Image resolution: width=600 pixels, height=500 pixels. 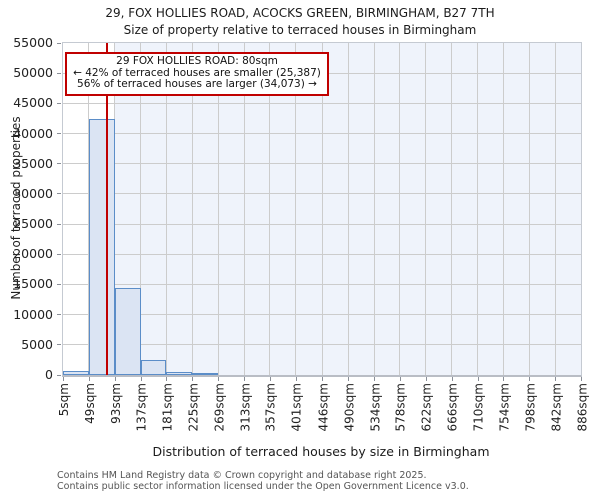 What do you see at coordinates (219, 407) in the screenshot?
I see `x-tick-label-text: 269sqm` at bounding box center [219, 407].